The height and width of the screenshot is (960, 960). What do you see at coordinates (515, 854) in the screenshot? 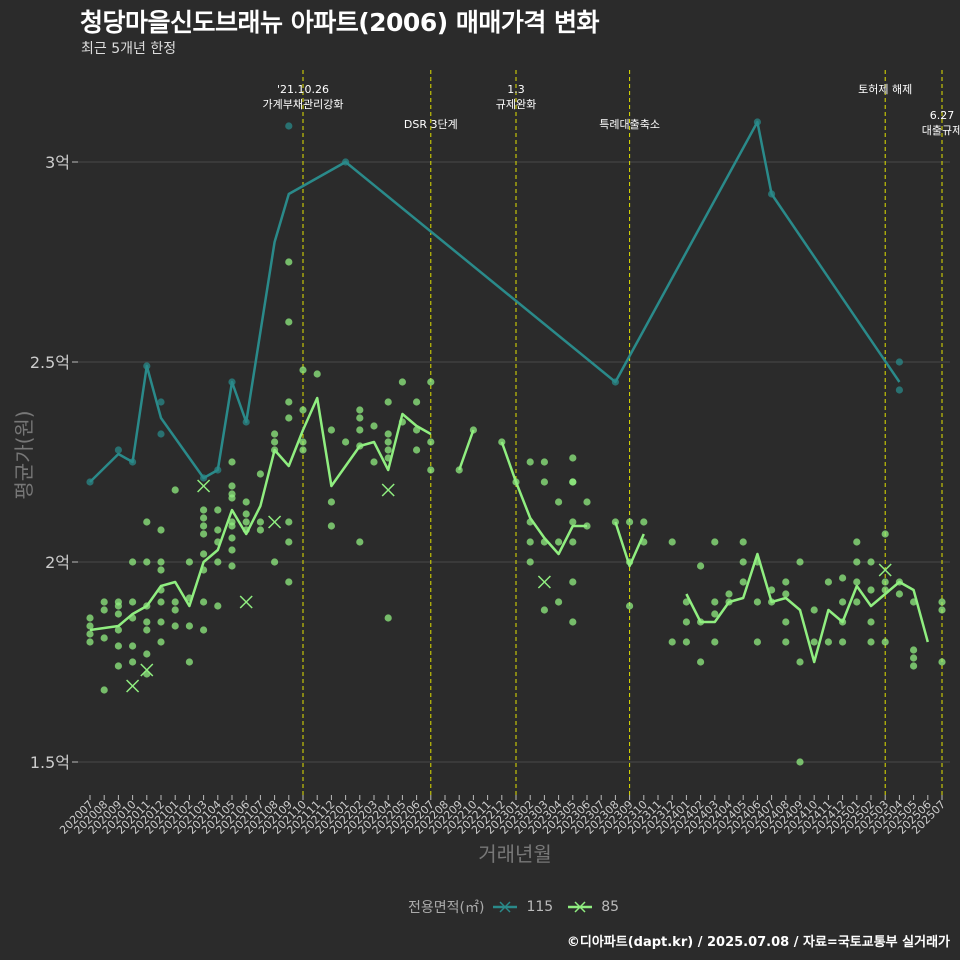
I see `x-axis-title: 거래년월` at bounding box center [515, 854].